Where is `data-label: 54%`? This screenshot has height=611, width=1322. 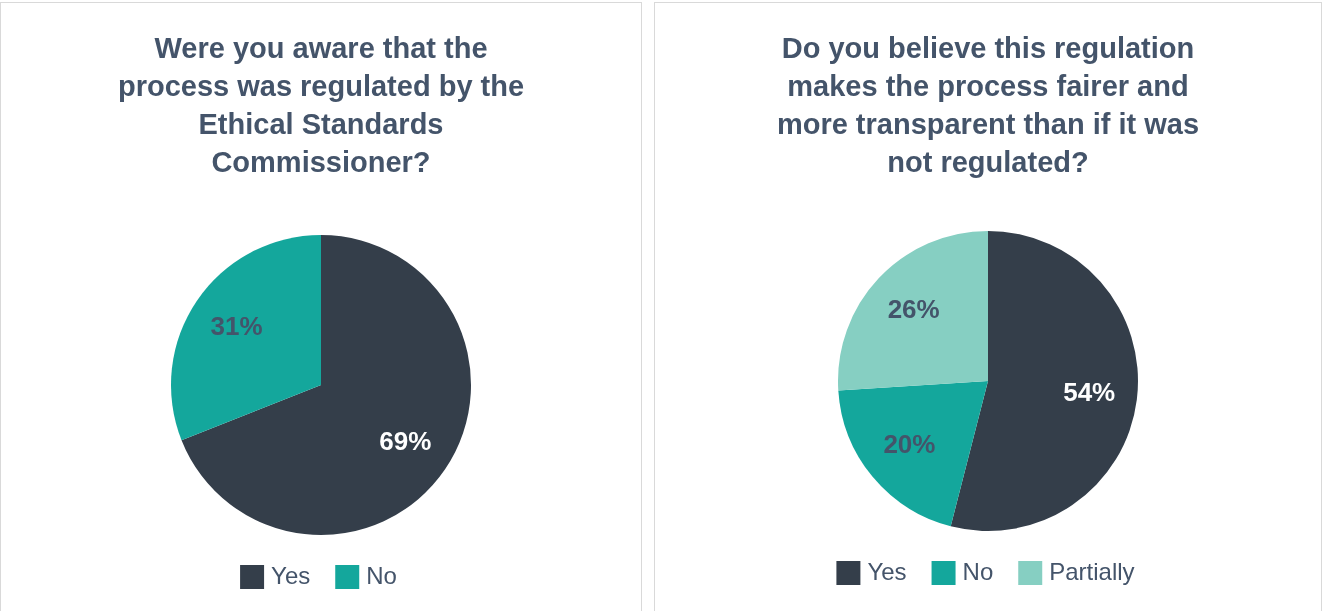
data-label: 54% is located at coordinates (1089, 391).